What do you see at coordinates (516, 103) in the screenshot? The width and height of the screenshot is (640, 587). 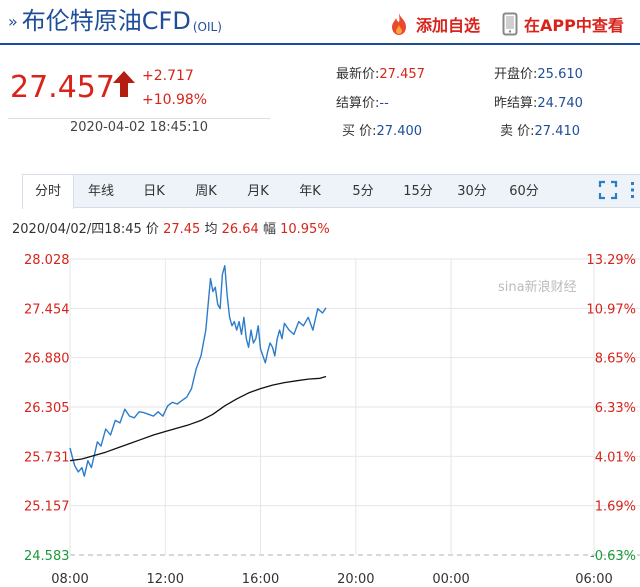 I see `stat-label: 昨结算:` at bounding box center [516, 103].